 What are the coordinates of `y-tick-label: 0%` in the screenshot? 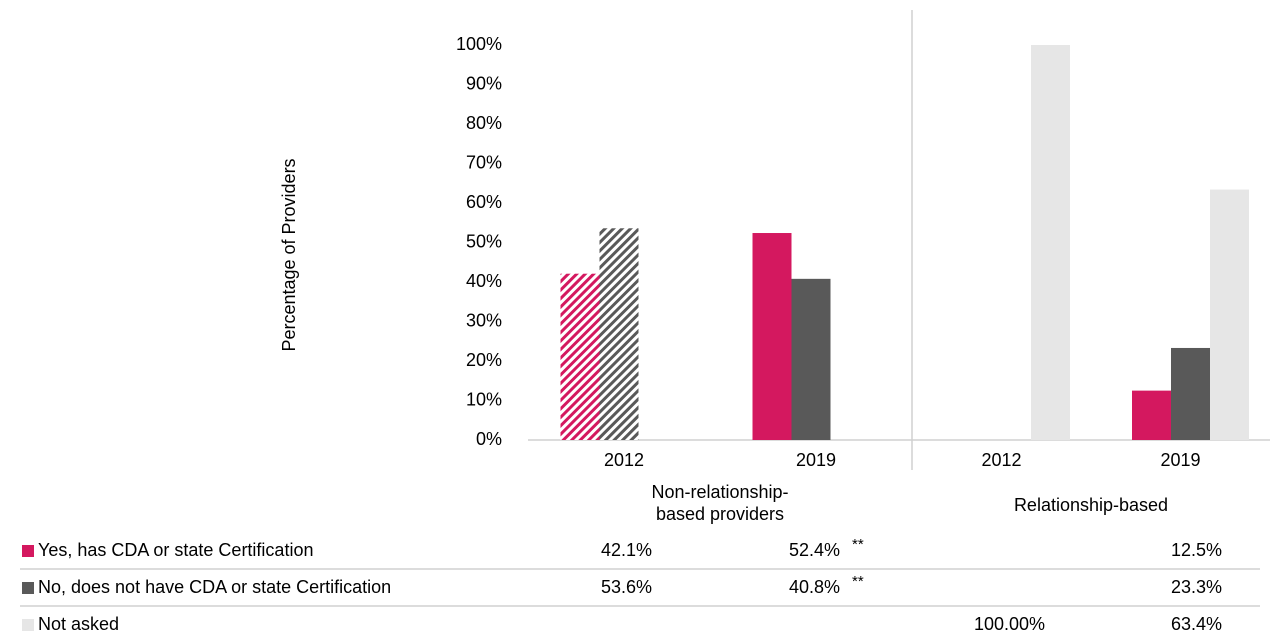 It's located at (489, 439).